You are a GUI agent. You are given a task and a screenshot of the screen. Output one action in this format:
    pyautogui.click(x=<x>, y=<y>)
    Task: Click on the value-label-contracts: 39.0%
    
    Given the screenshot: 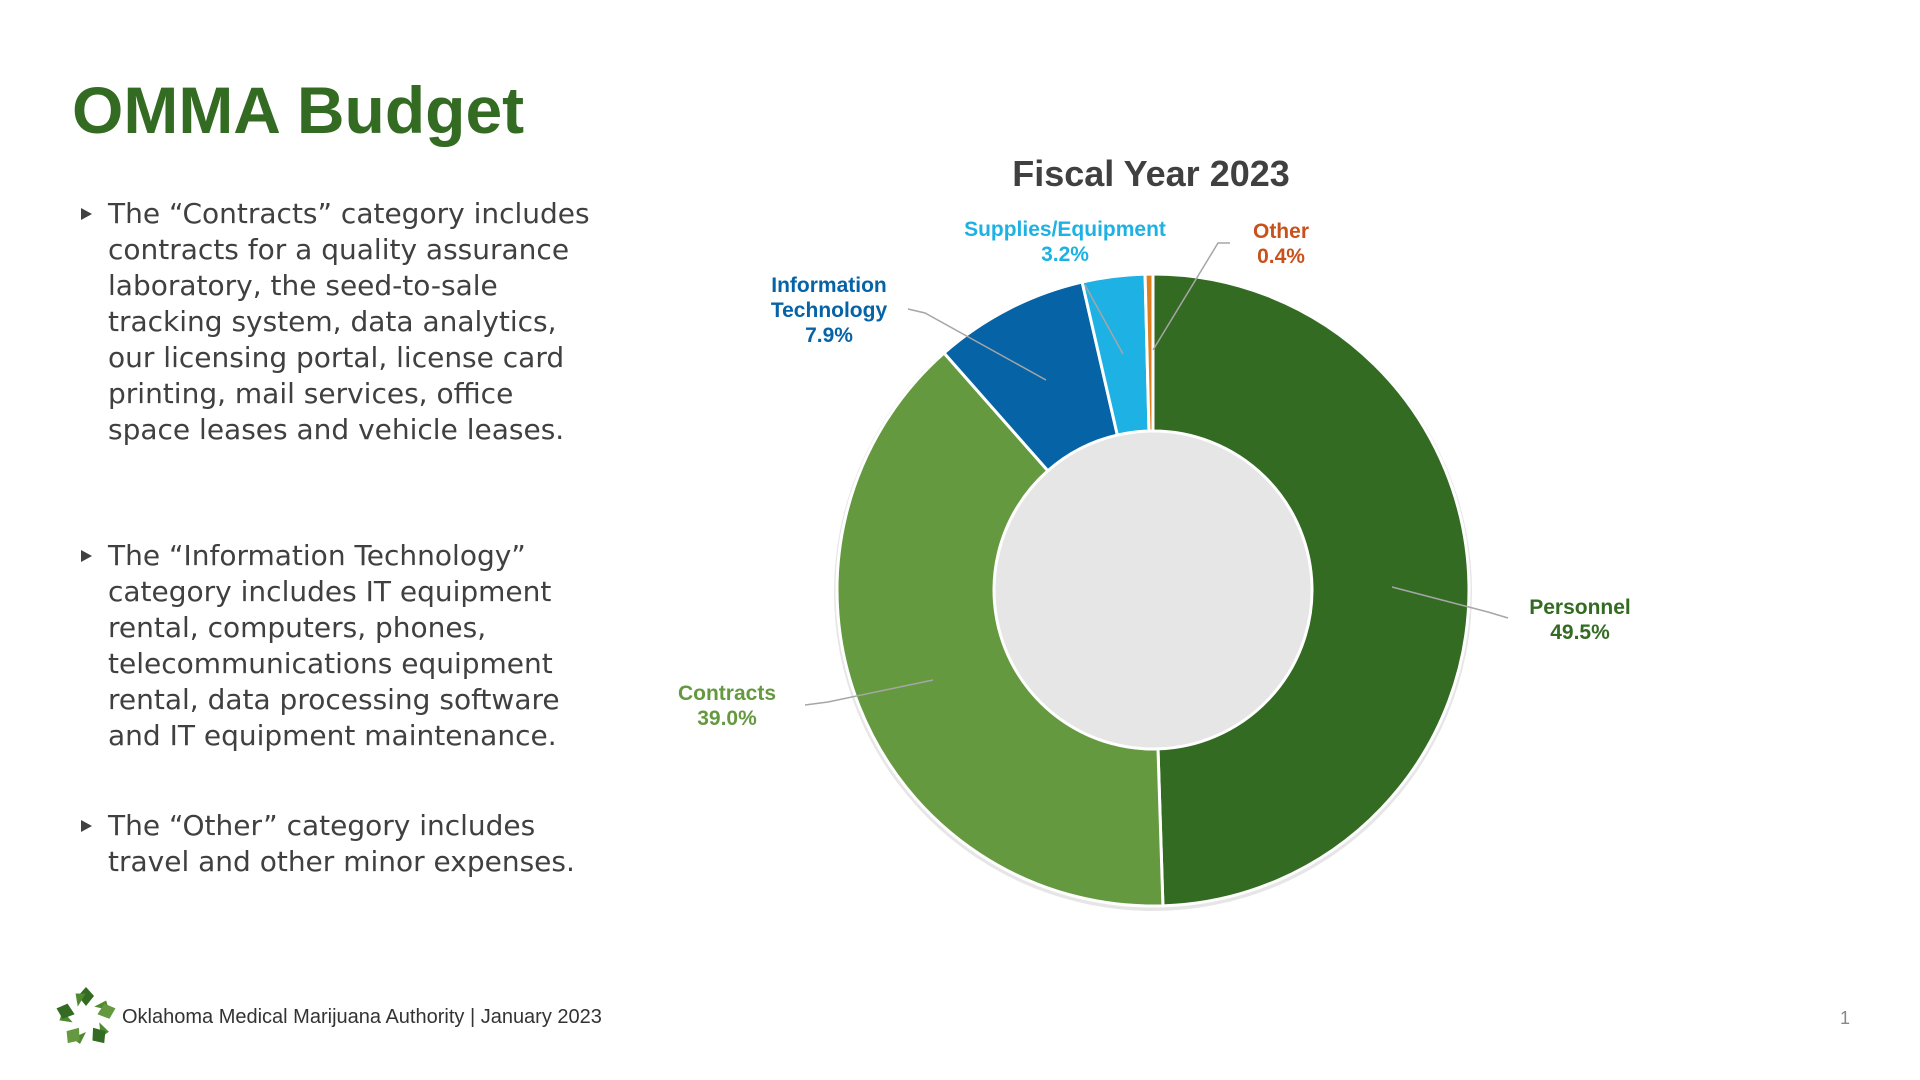 What is the action you would take?
    pyautogui.click(x=727, y=718)
    